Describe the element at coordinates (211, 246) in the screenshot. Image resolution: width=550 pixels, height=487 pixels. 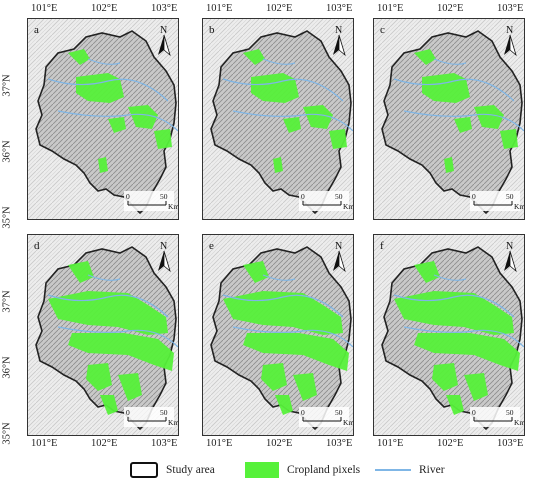
I see `panel-letter: e` at that location.